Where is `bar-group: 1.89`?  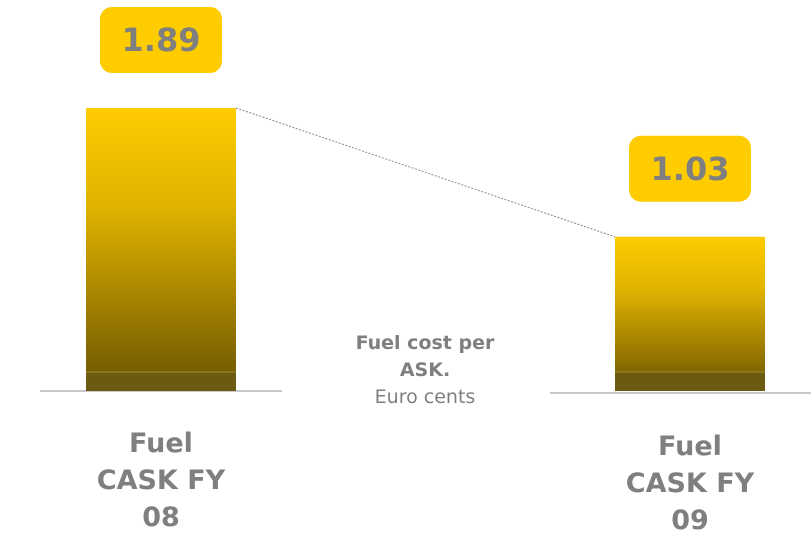
bar-group: 1.89 is located at coordinates (161, 199).